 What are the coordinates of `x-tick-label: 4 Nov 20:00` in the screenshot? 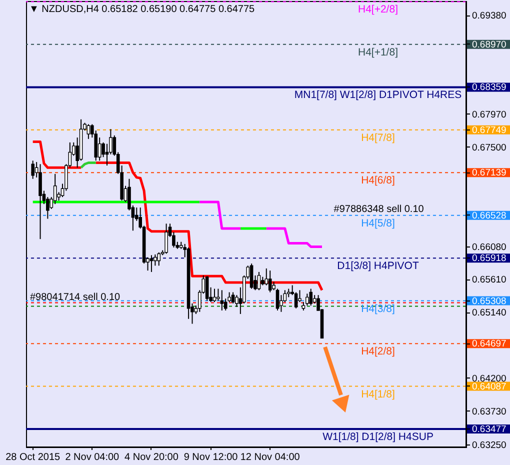 It's located at (151, 457).